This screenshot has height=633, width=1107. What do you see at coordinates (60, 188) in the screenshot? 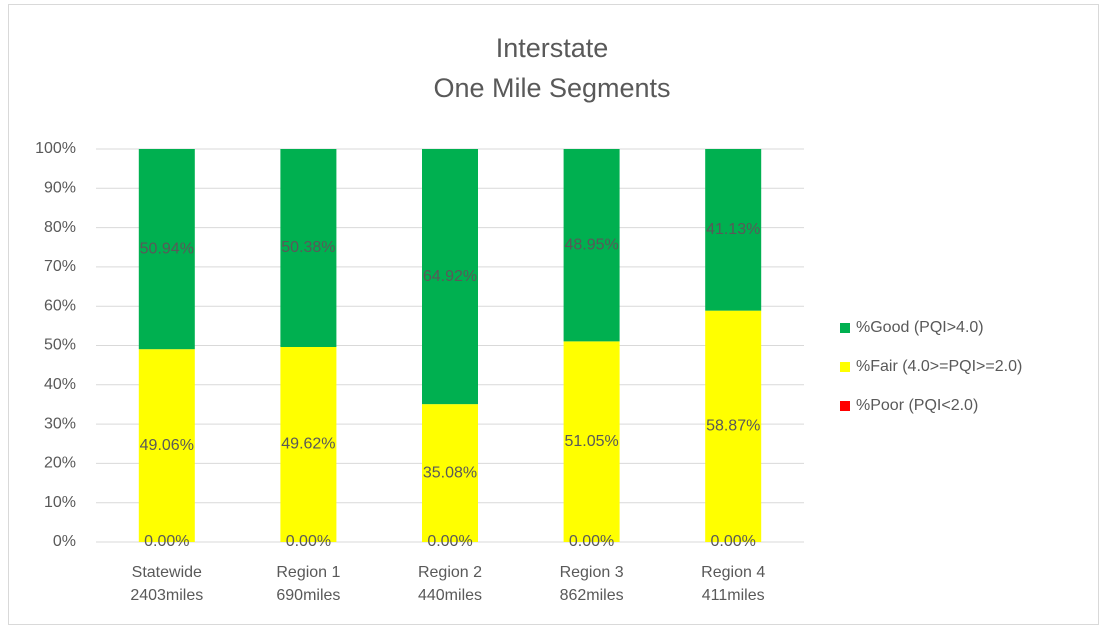
I see `y-tick-label: 90%` at bounding box center [60, 188].